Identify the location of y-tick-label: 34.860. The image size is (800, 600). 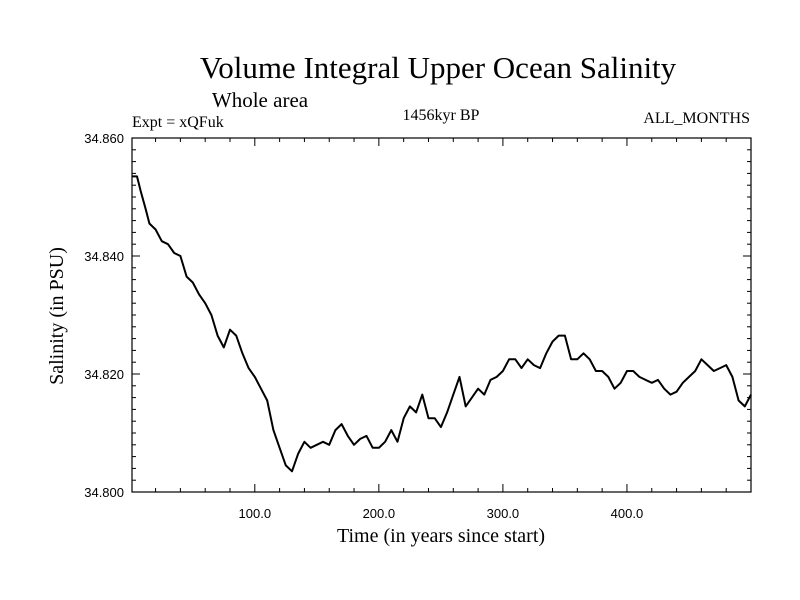
(104, 138).